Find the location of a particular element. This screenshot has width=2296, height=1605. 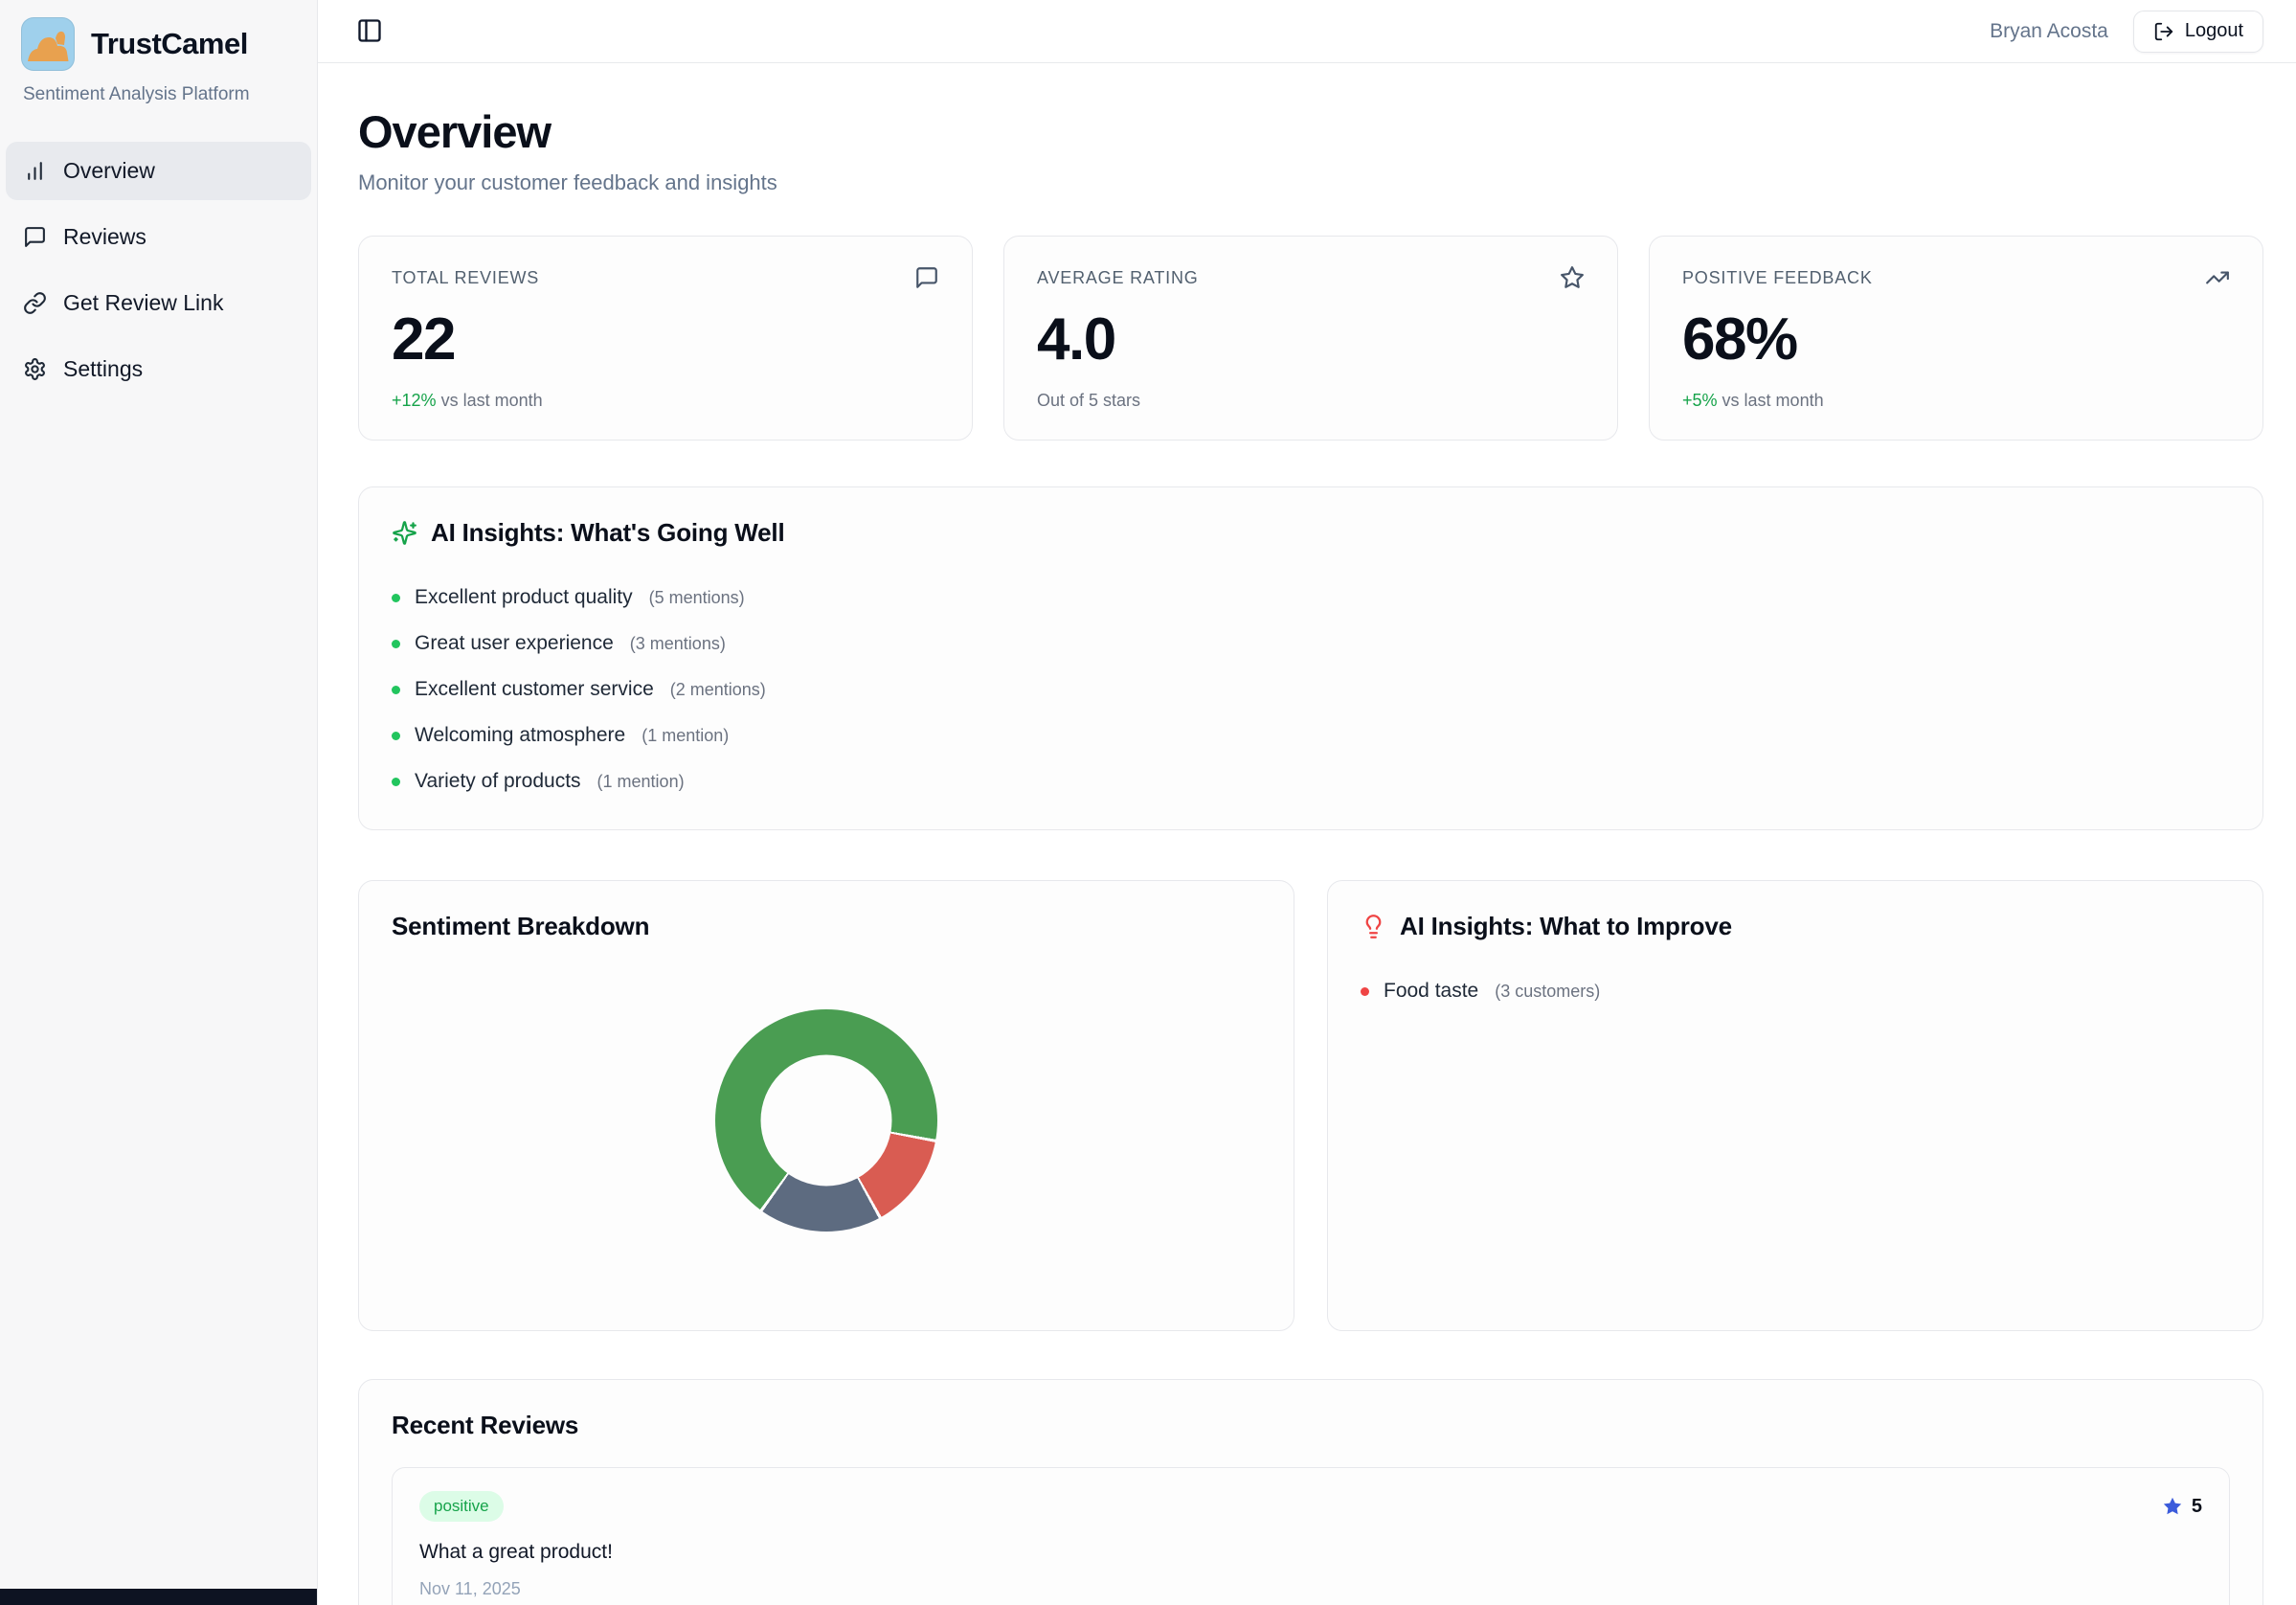

insights-improve-list: Food taste (3 customers) is located at coordinates (1795, 991).